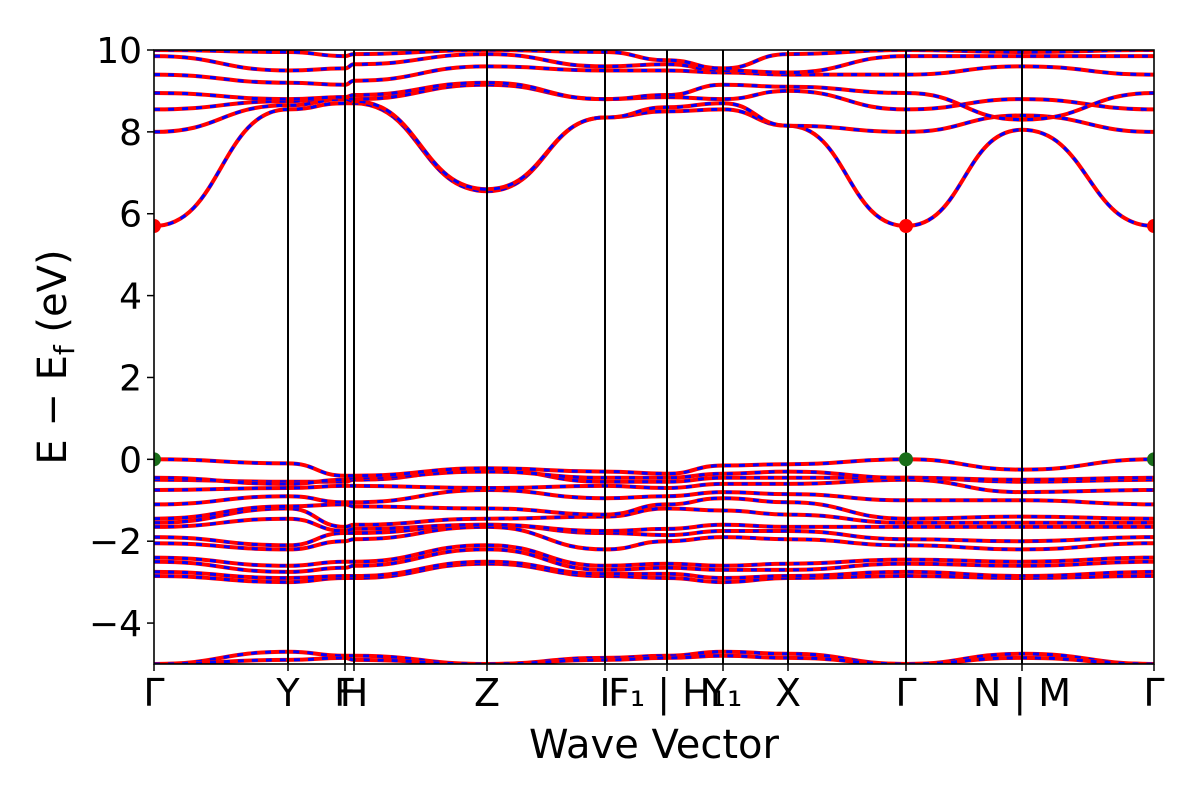 This screenshot has width=1200, height=800. What do you see at coordinates (654, 745) in the screenshot?
I see `x-axis-label: Wave Vector` at bounding box center [654, 745].